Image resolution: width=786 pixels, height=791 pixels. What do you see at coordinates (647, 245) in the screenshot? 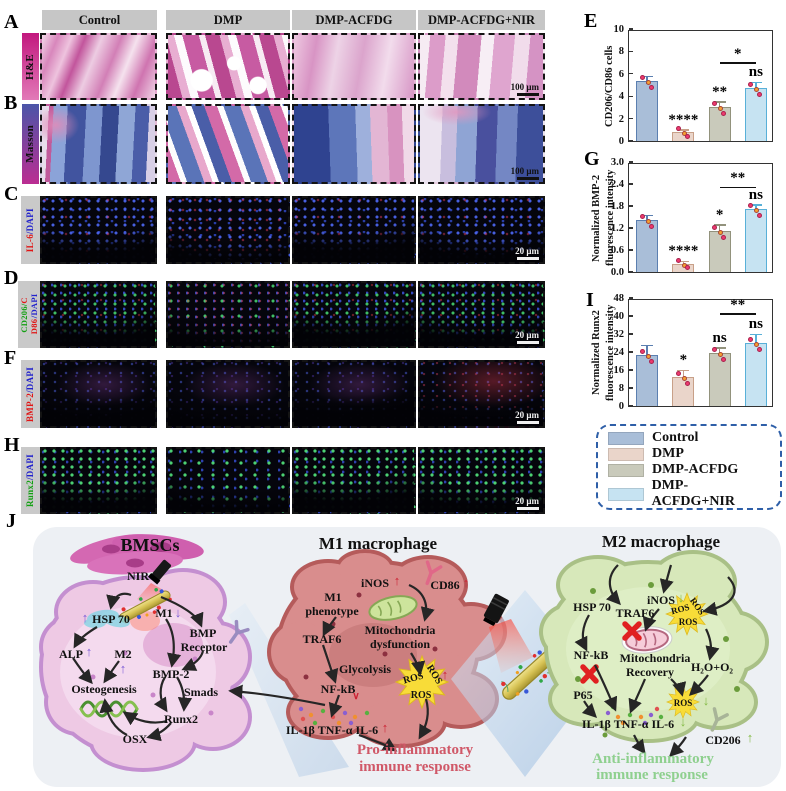
I see `bar-G-Control` at bounding box center [647, 245].